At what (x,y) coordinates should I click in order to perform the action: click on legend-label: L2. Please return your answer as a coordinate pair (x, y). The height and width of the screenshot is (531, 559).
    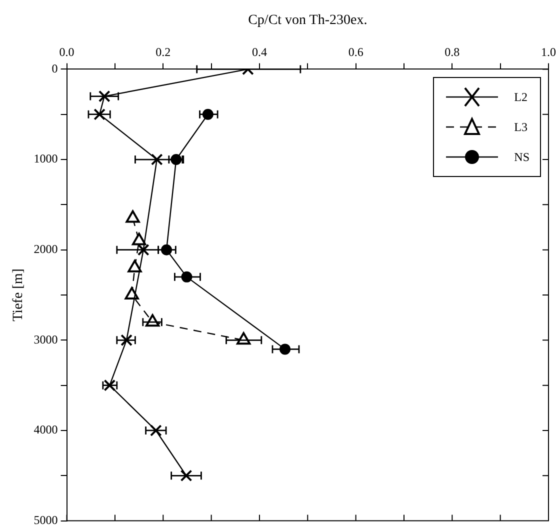
    Looking at the image, I should click on (521, 97).